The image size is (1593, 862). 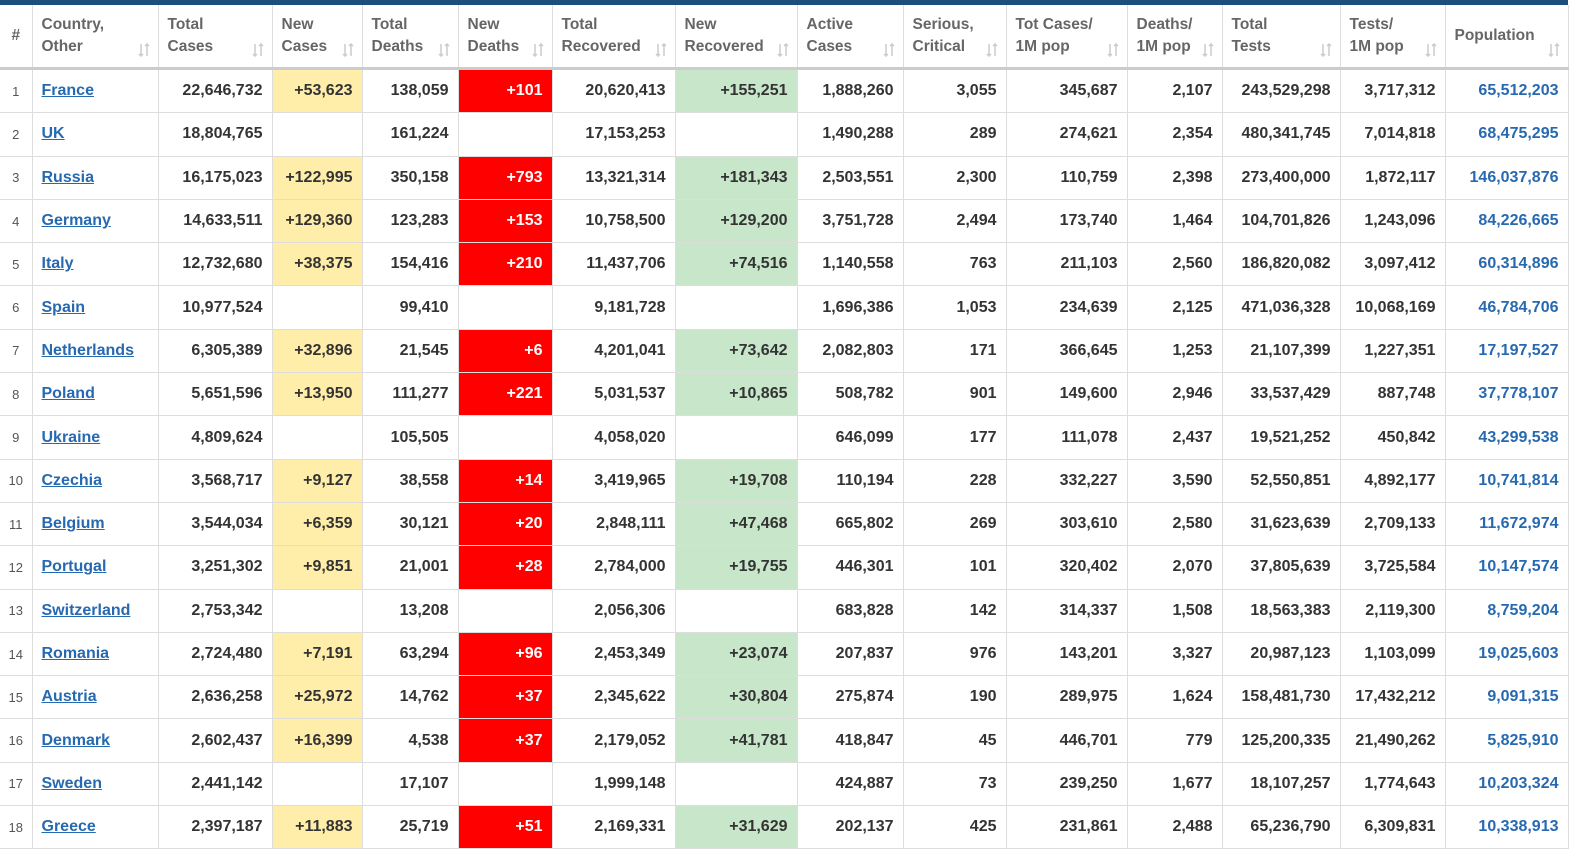 What do you see at coordinates (614, 351) in the screenshot?
I see `table-cell: 4,201,041` at bounding box center [614, 351].